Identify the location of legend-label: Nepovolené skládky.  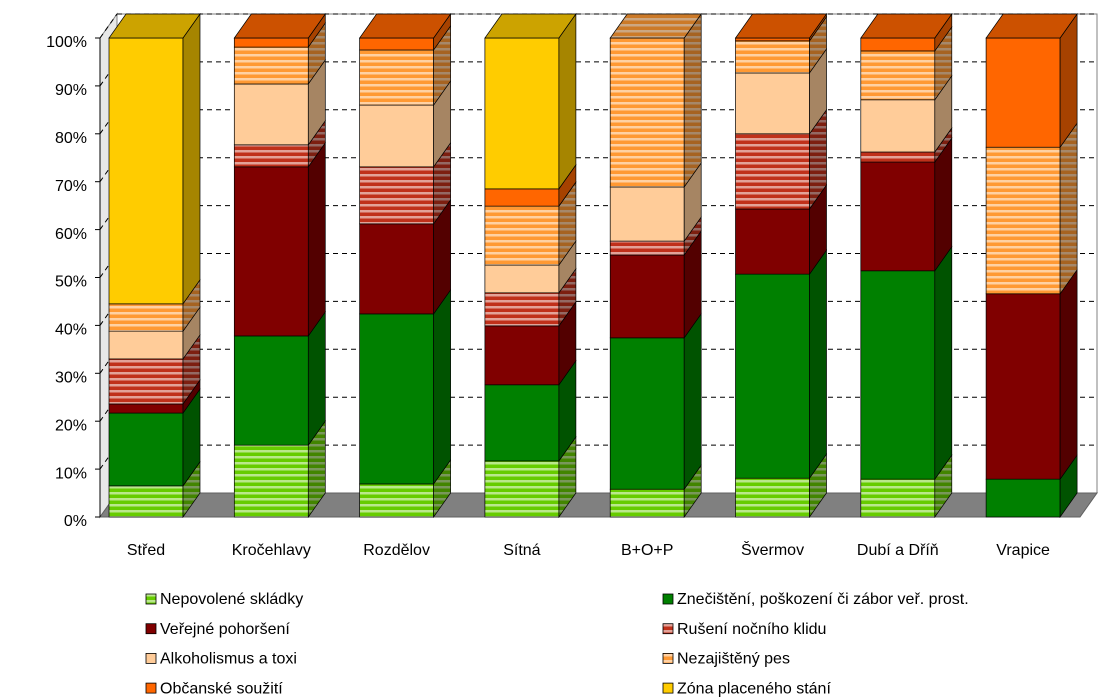
(231, 599).